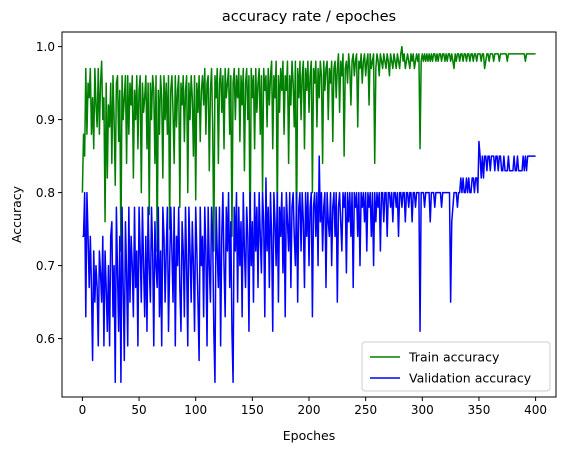 Image resolution: width=567 pixels, height=453 pixels. What do you see at coordinates (138, 410) in the screenshot?
I see `x-tick-label: 50` at bounding box center [138, 410].